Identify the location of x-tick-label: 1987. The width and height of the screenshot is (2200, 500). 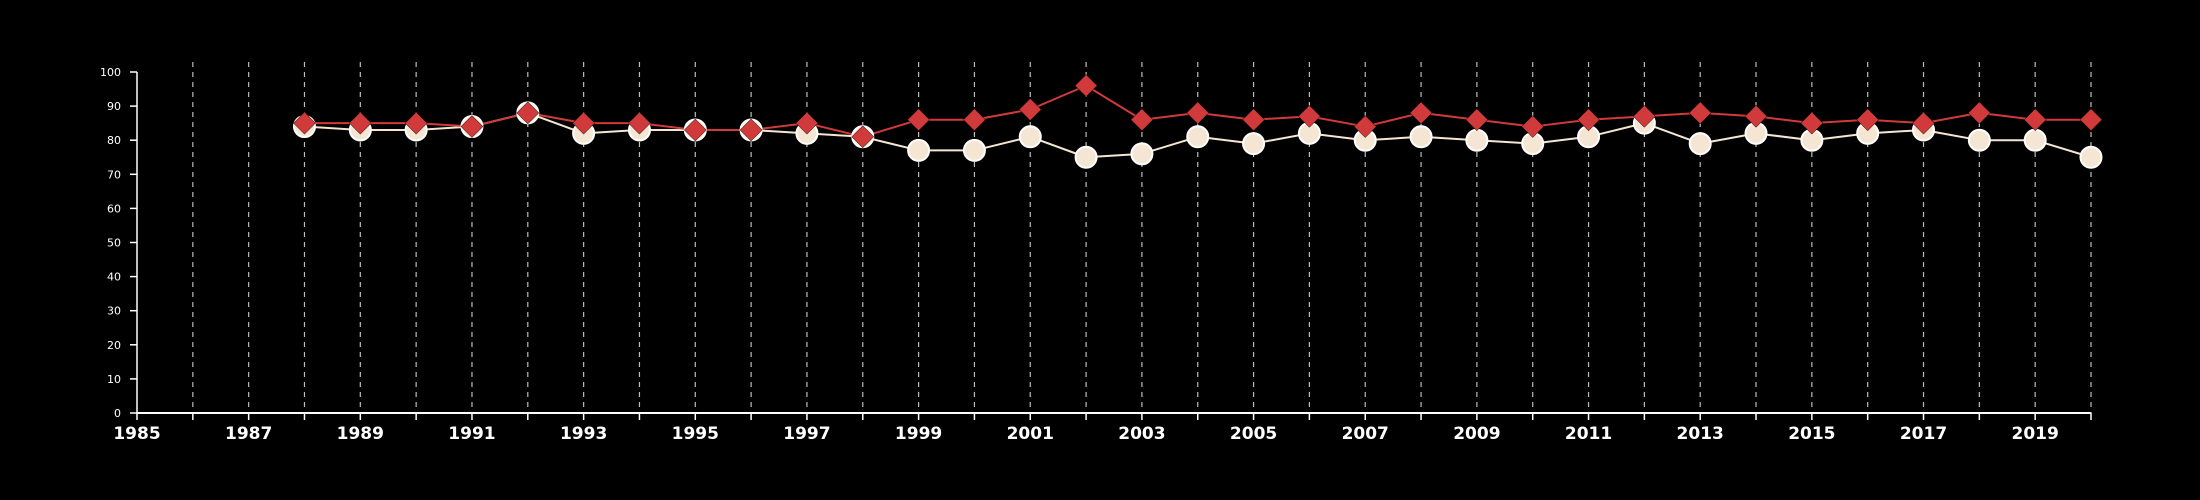
(248, 434).